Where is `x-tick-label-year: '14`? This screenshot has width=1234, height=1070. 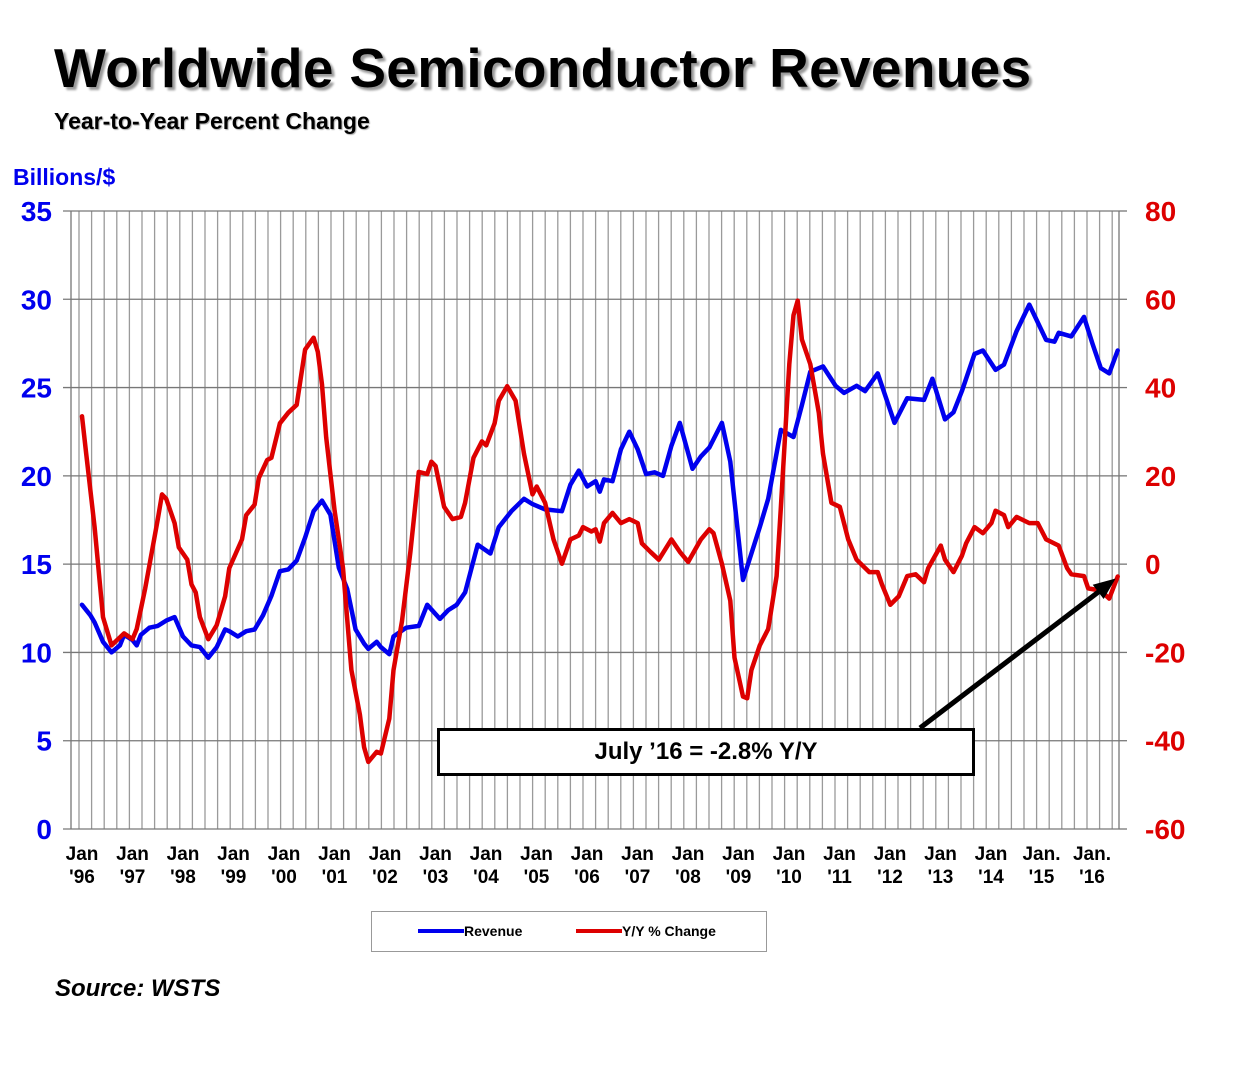
x-tick-label-year: '14 is located at coordinates (991, 877).